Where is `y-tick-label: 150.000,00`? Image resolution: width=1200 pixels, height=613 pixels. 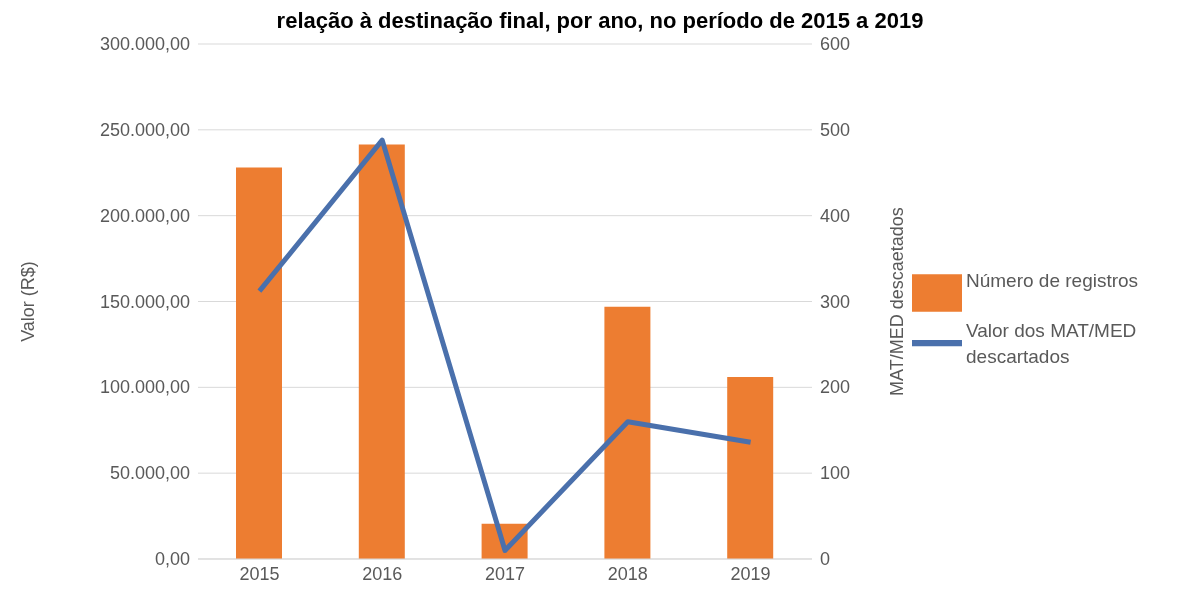 y-tick-label: 150.000,00 is located at coordinates (144, 301).